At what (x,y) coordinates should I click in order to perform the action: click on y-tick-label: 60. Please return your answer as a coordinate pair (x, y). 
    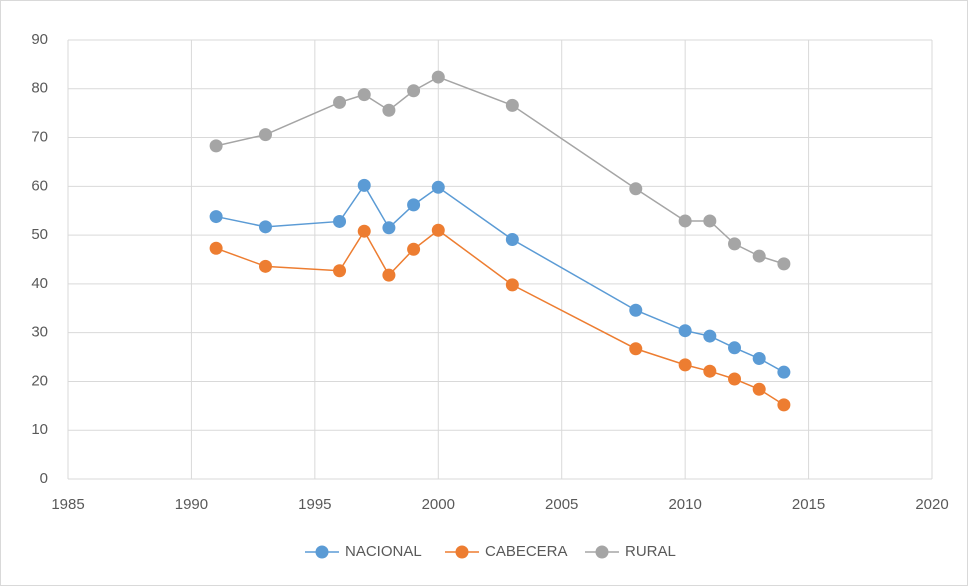
    Looking at the image, I should click on (39, 185).